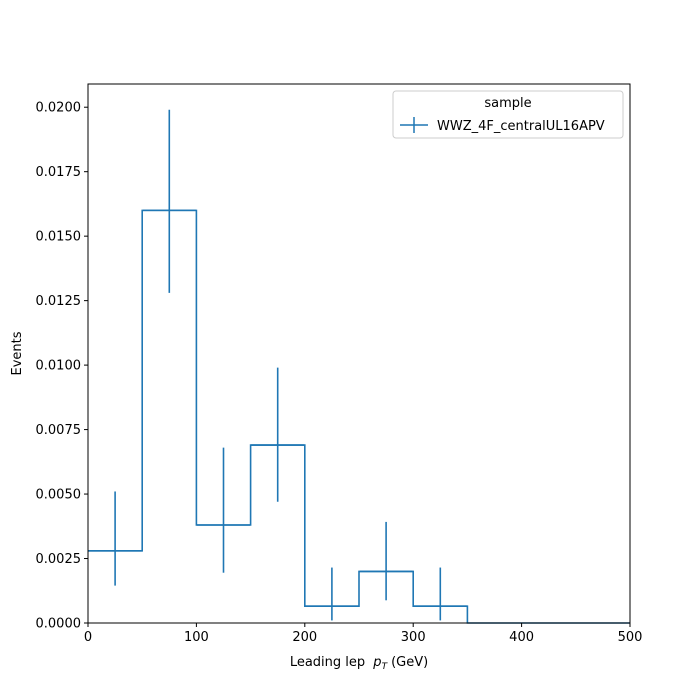 The image size is (700, 700). What do you see at coordinates (59, 366) in the screenshot?
I see `y-tick-label: 0.0100` at bounding box center [59, 366].